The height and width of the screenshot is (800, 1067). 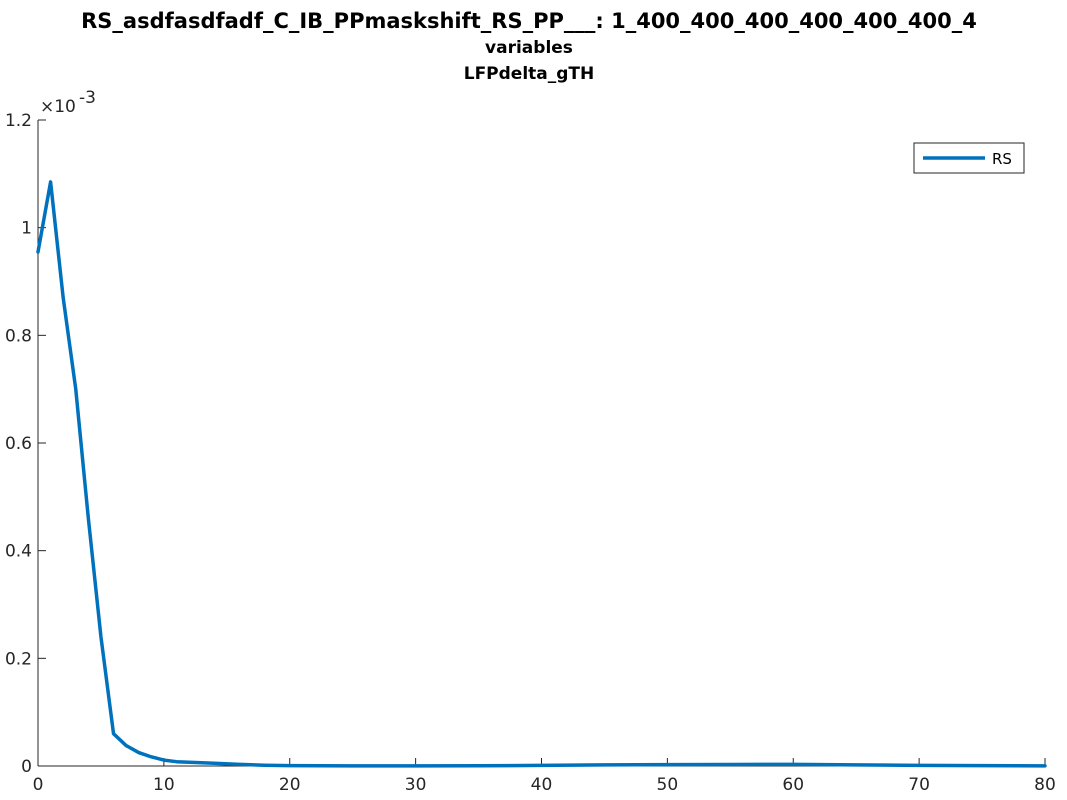 What do you see at coordinates (416, 785) in the screenshot?
I see `x-tick-label: 30` at bounding box center [416, 785].